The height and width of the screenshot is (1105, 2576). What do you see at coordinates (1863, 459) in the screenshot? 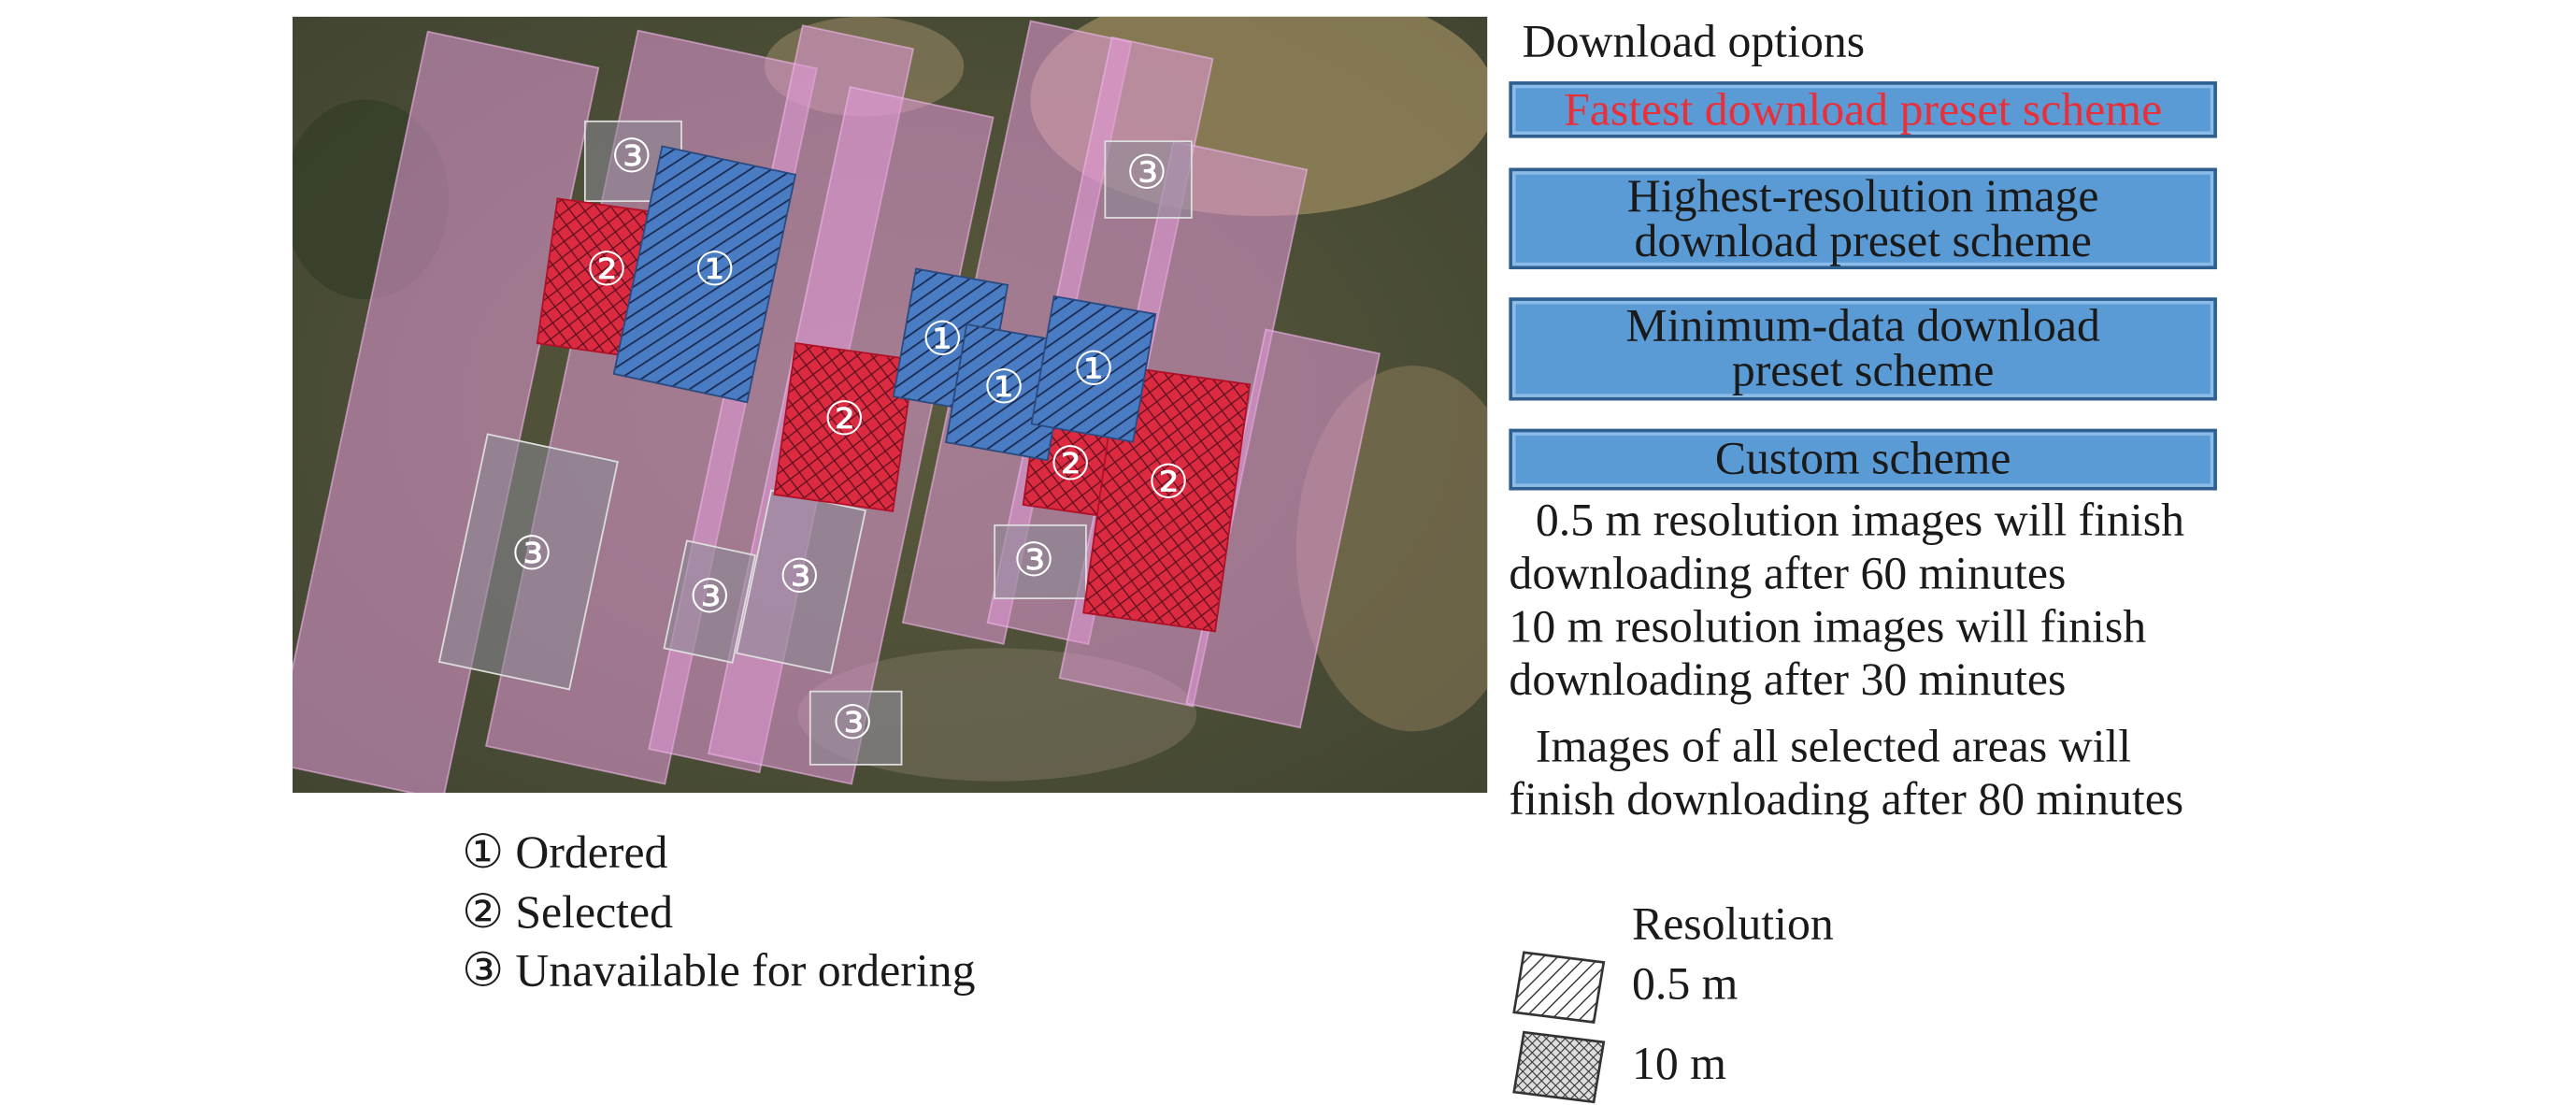
I see `preset-button: Custom scheme` at bounding box center [1863, 459].